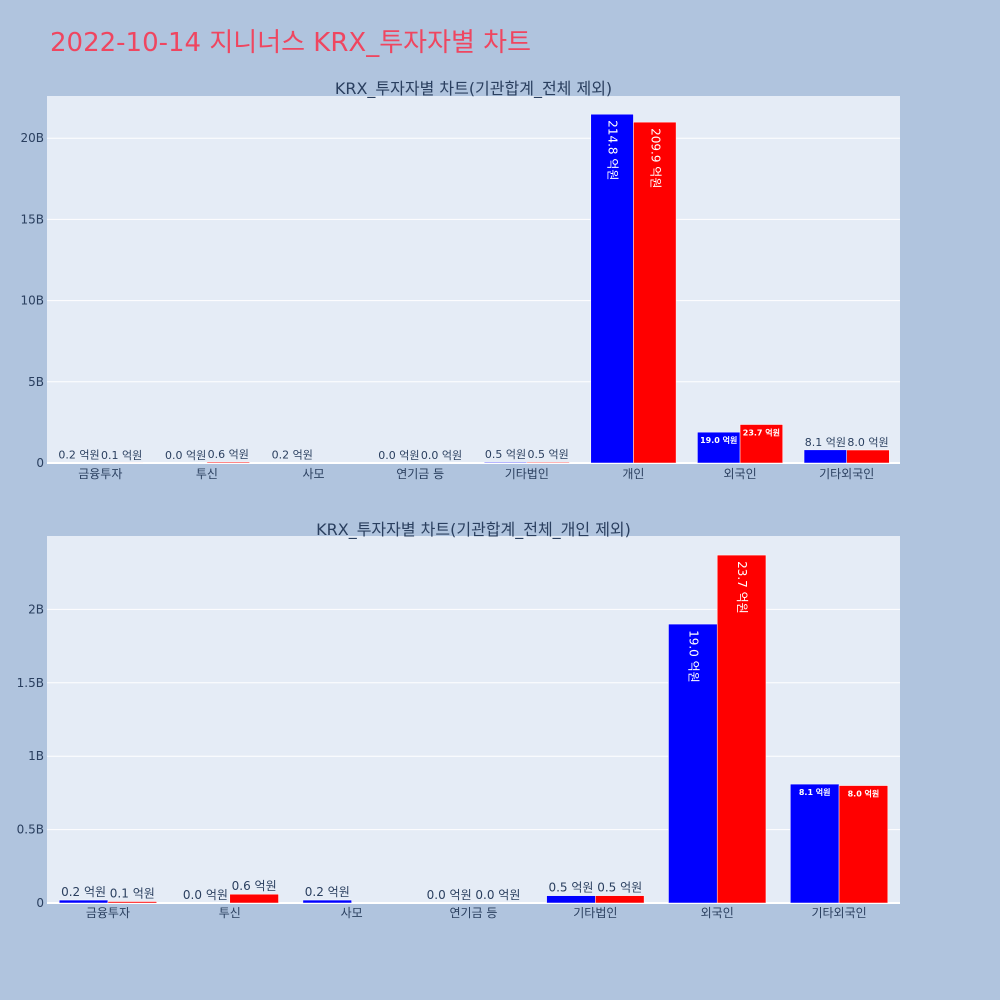 The image size is (1000, 1000). Describe the element at coordinates (30, 683) in the screenshot. I see `y-tick-label: 1.5B` at that location.